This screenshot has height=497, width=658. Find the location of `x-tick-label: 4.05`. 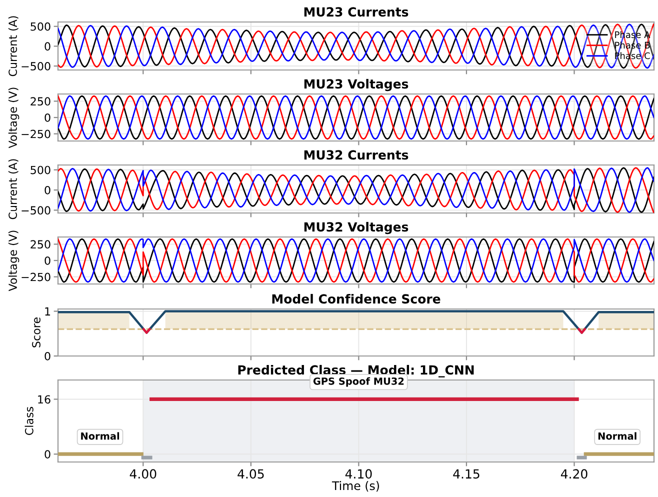

x-tick-label: 4.05 is located at coordinates (251, 474).